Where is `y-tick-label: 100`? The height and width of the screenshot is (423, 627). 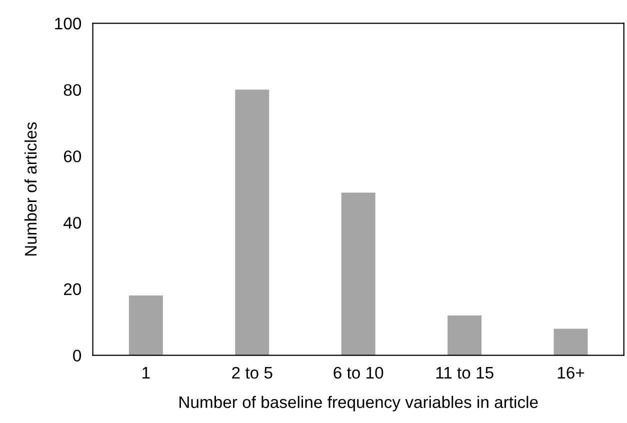 y-tick-label: 100 is located at coordinates (68, 24).